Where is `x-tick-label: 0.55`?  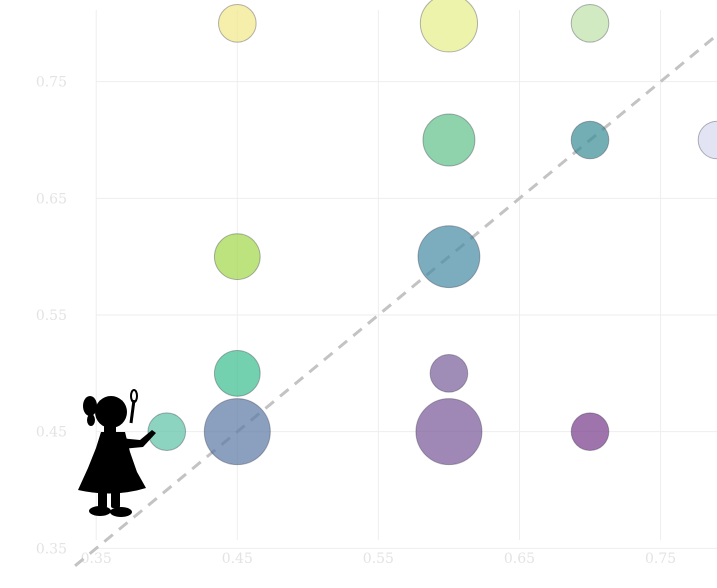
x-tick-label: 0.55 is located at coordinates (378, 559).